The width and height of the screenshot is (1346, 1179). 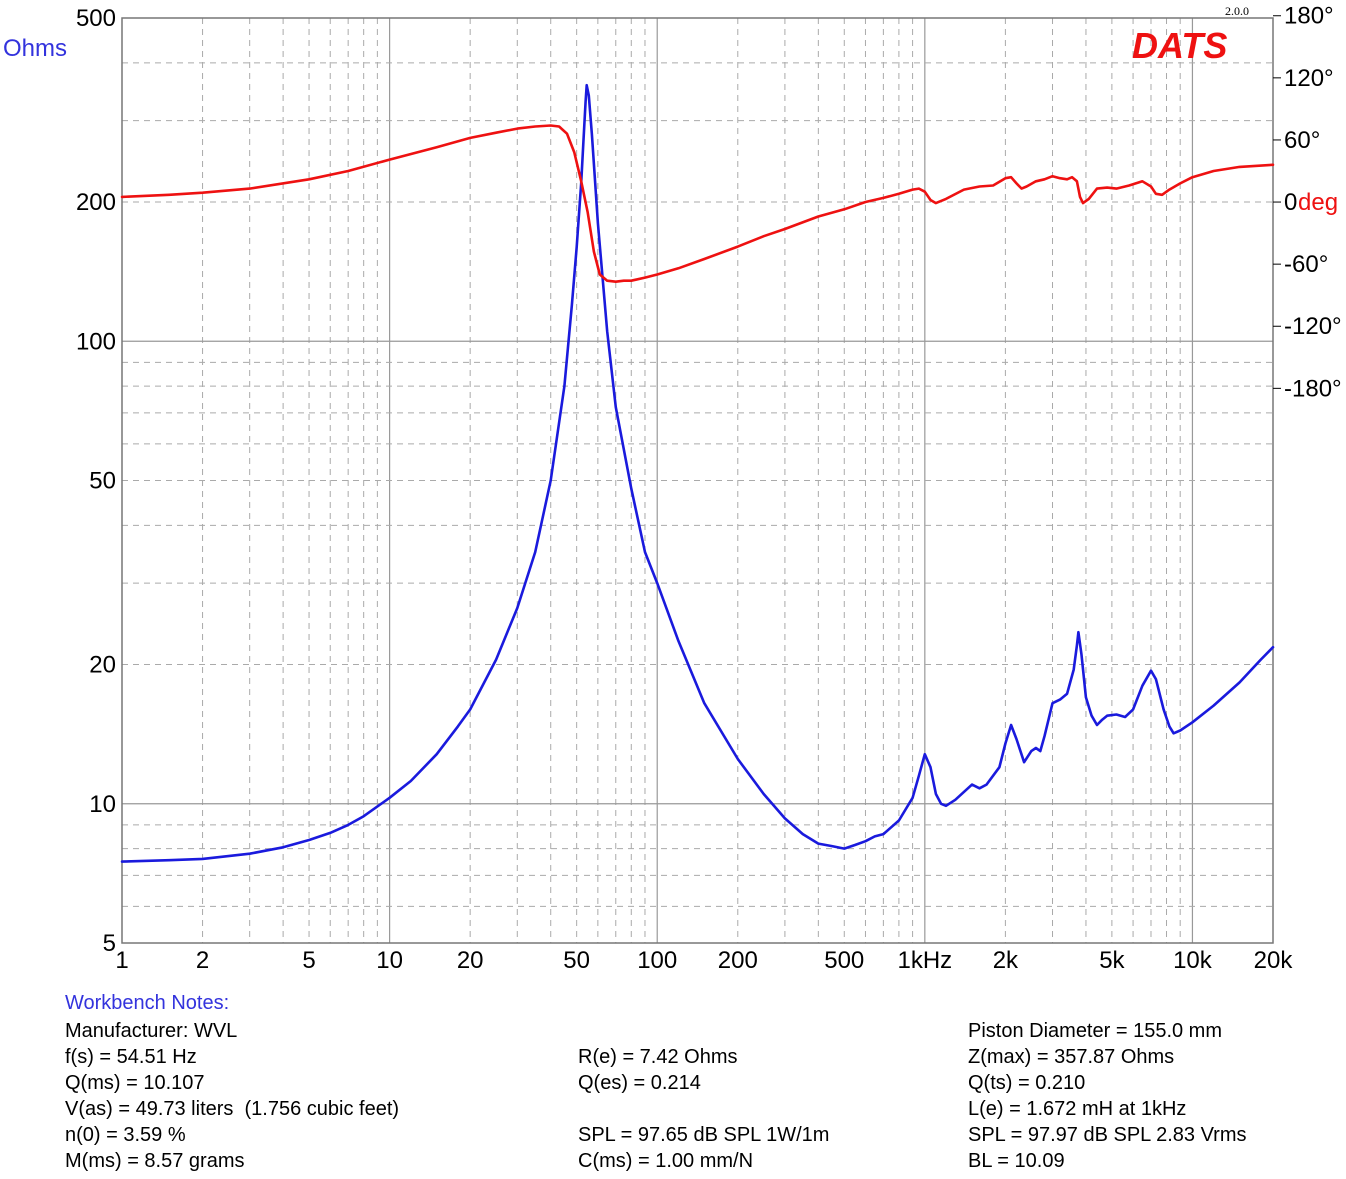 I want to click on x-tick-label: 200, so click(x=738, y=960).